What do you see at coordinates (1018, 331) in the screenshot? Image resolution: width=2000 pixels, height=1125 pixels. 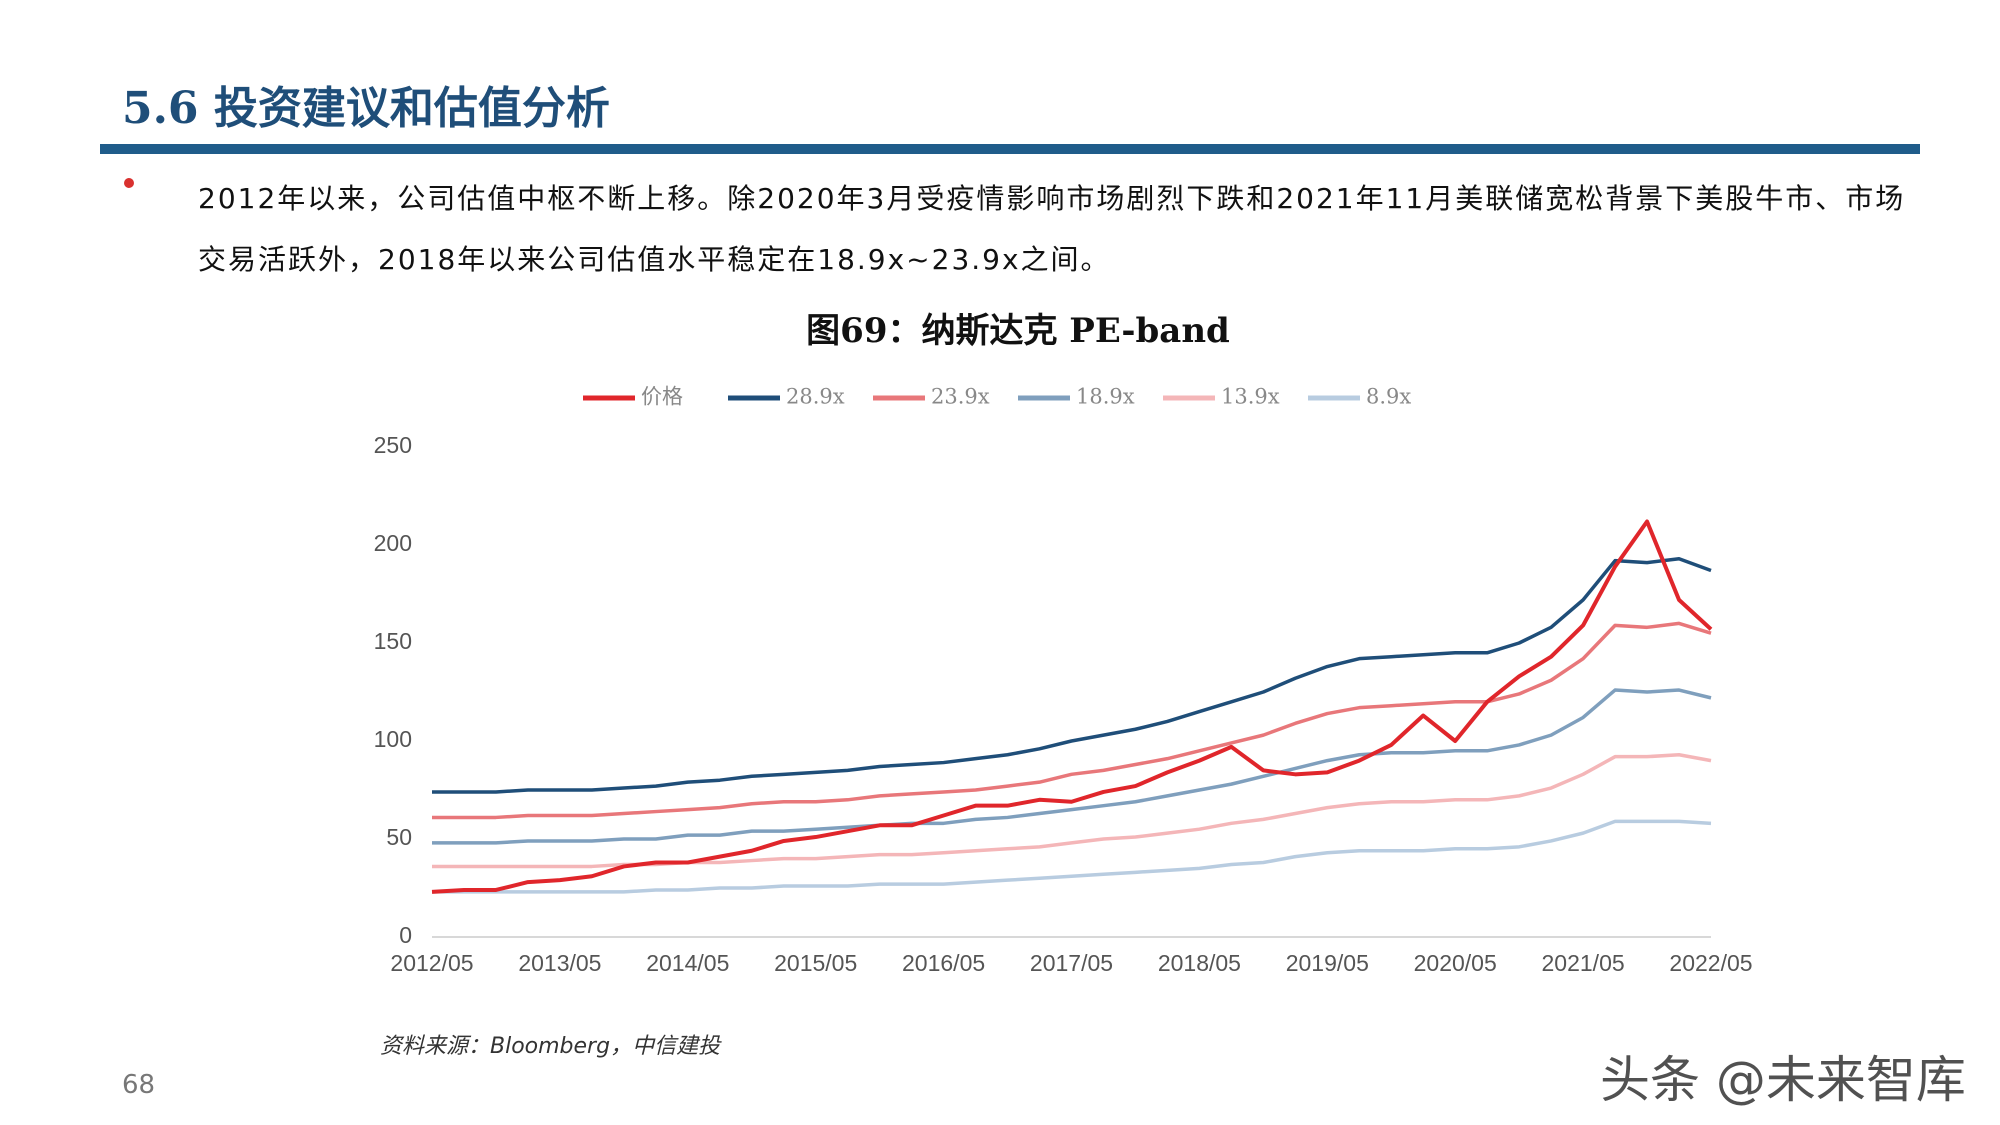 I see `chart-title: 图69：纳斯达克 PE-band` at bounding box center [1018, 331].